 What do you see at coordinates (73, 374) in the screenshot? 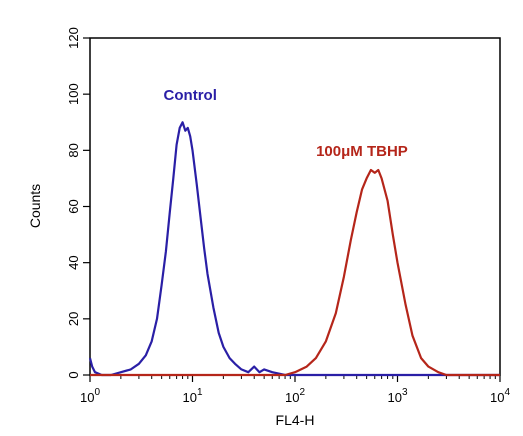
I see `y-tick-label: 0` at bounding box center [73, 374].